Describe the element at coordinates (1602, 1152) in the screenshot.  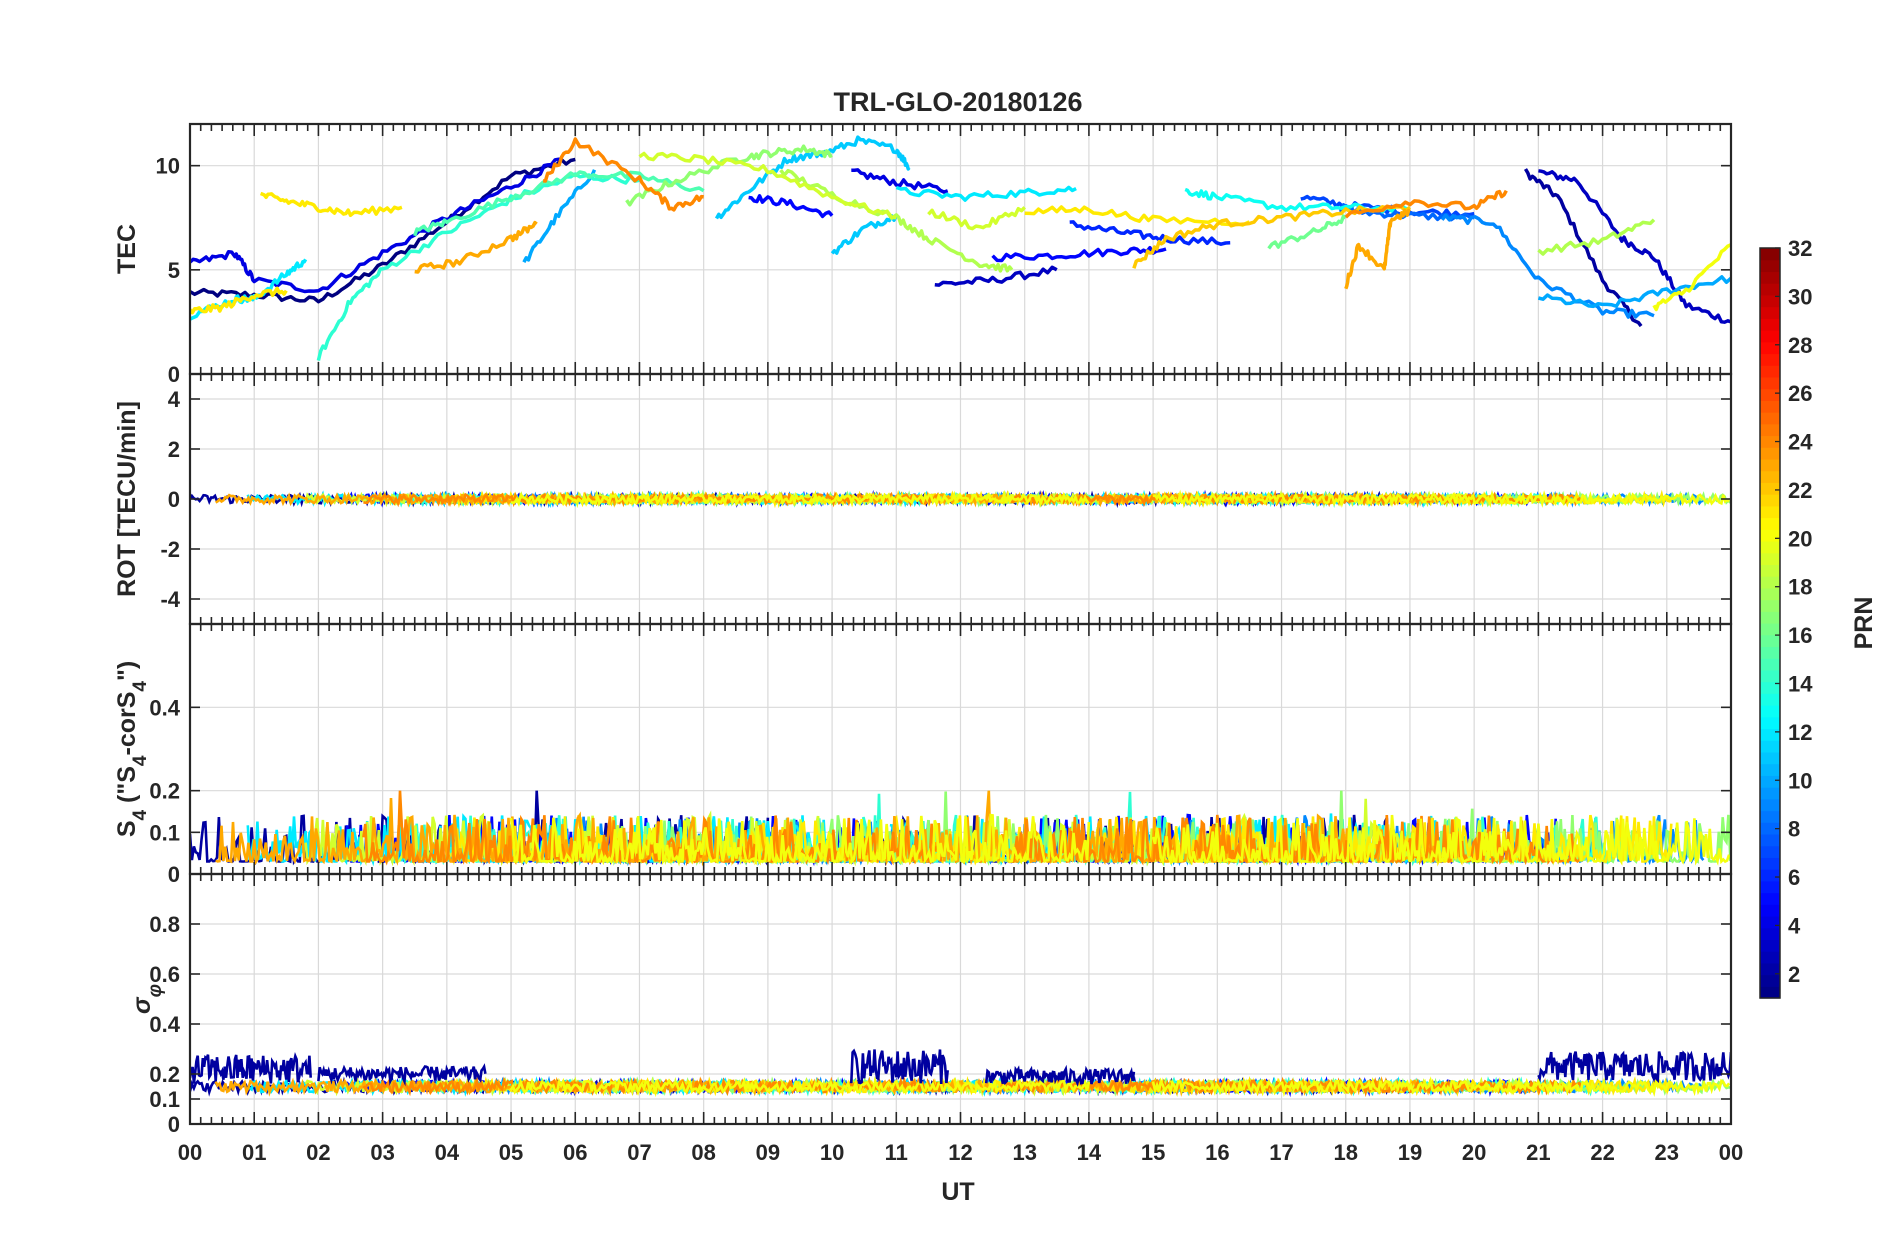
I see `x-tick-label: 22` at that location.